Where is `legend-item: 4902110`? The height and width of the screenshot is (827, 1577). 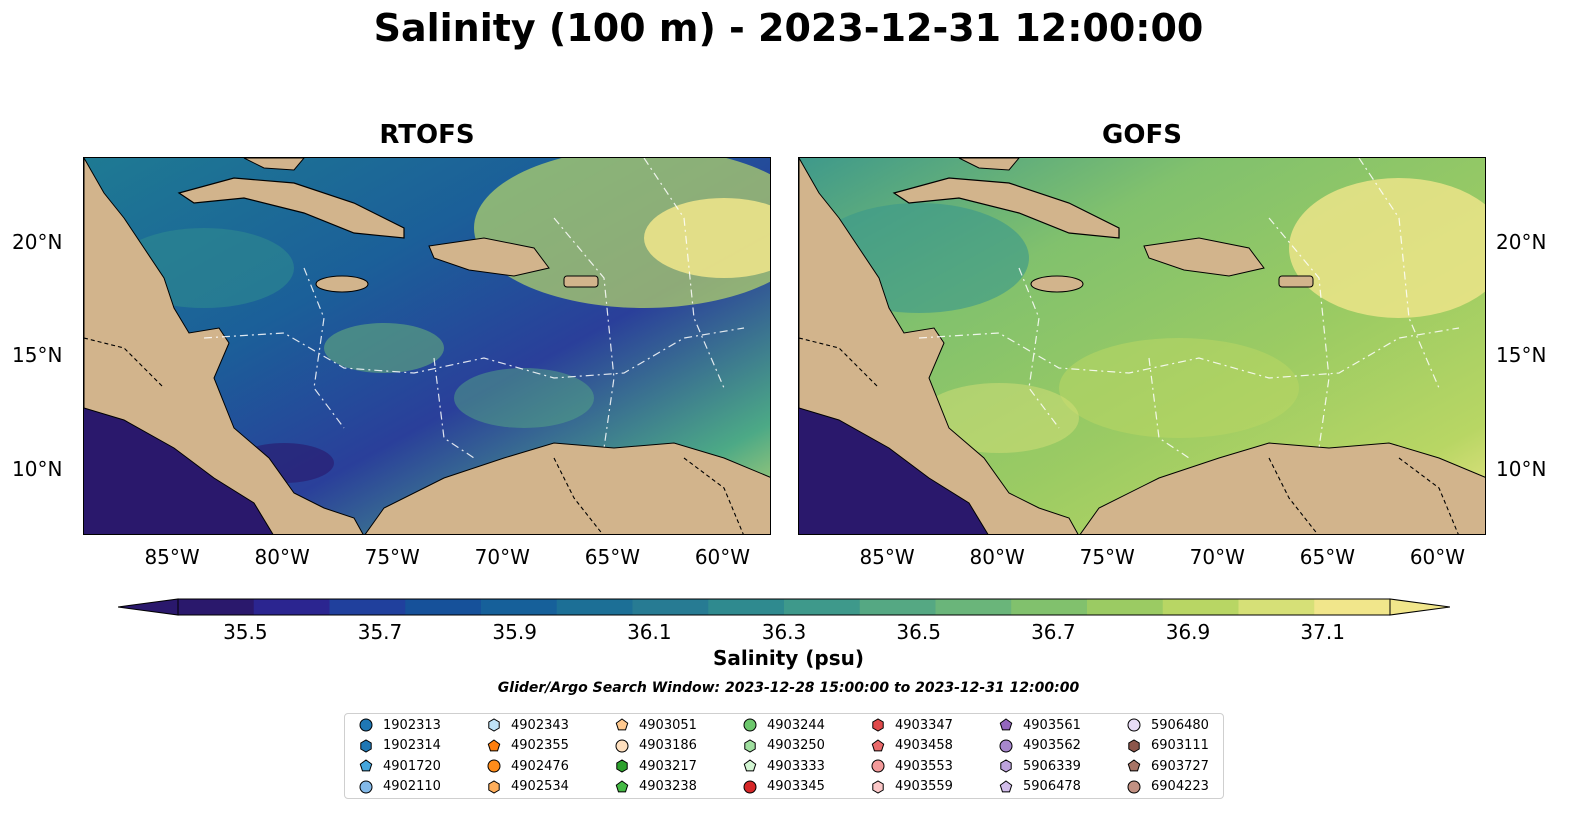 legend-item: 4902110 is located at coordinates (400, 787).